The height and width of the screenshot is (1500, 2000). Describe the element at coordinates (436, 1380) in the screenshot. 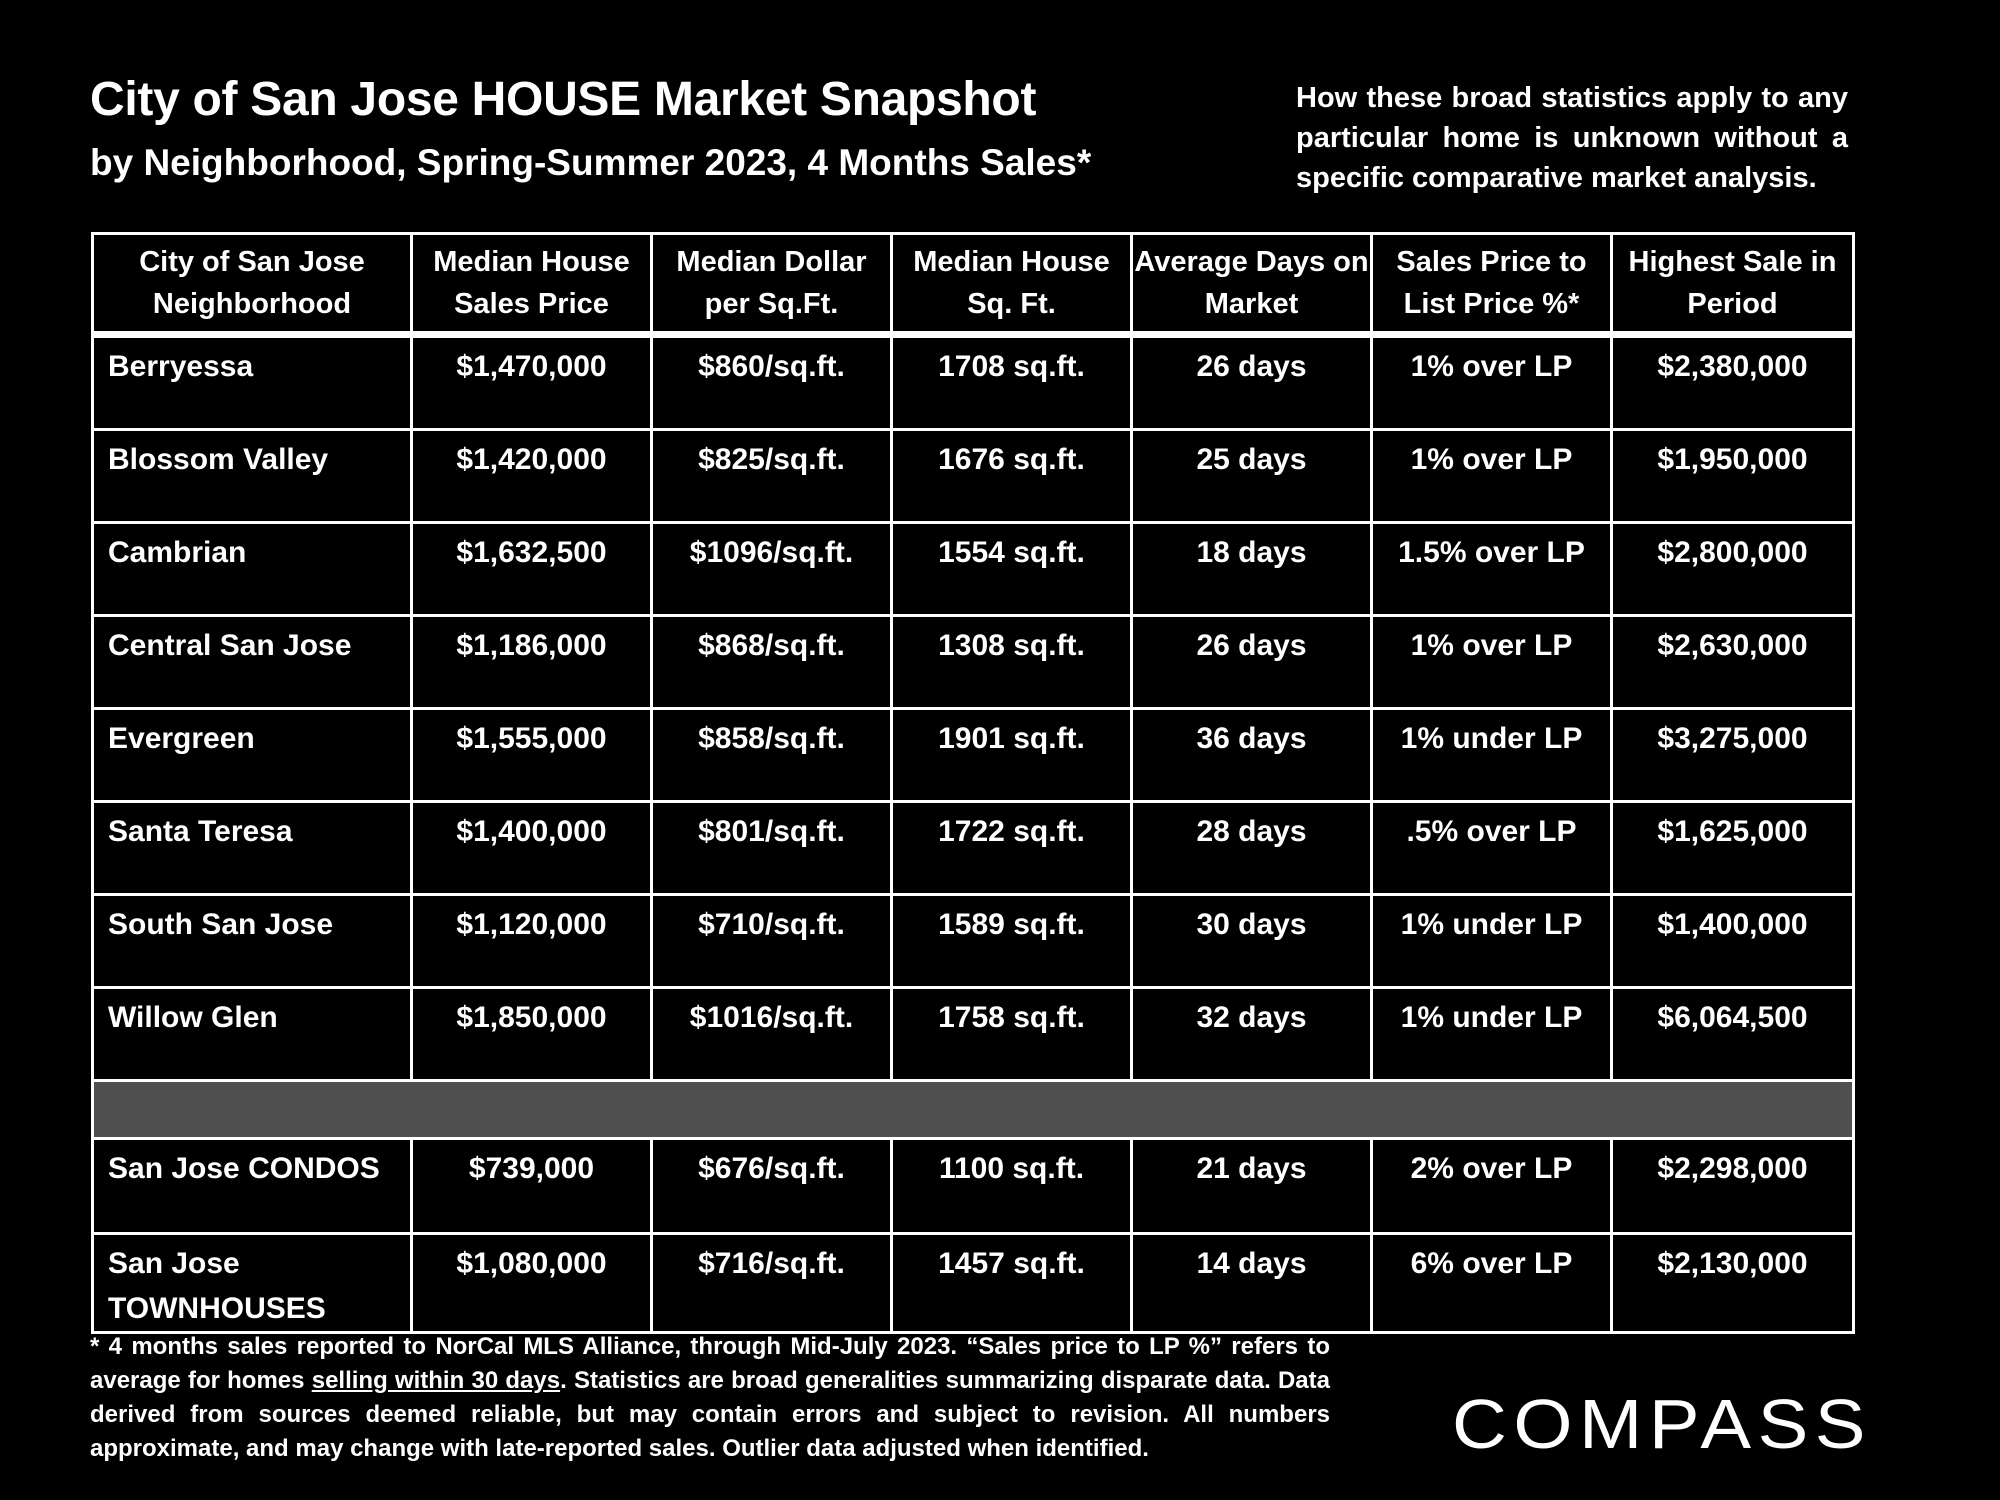

I see `footnote-underlined-text: selling within 30 days` at that location.